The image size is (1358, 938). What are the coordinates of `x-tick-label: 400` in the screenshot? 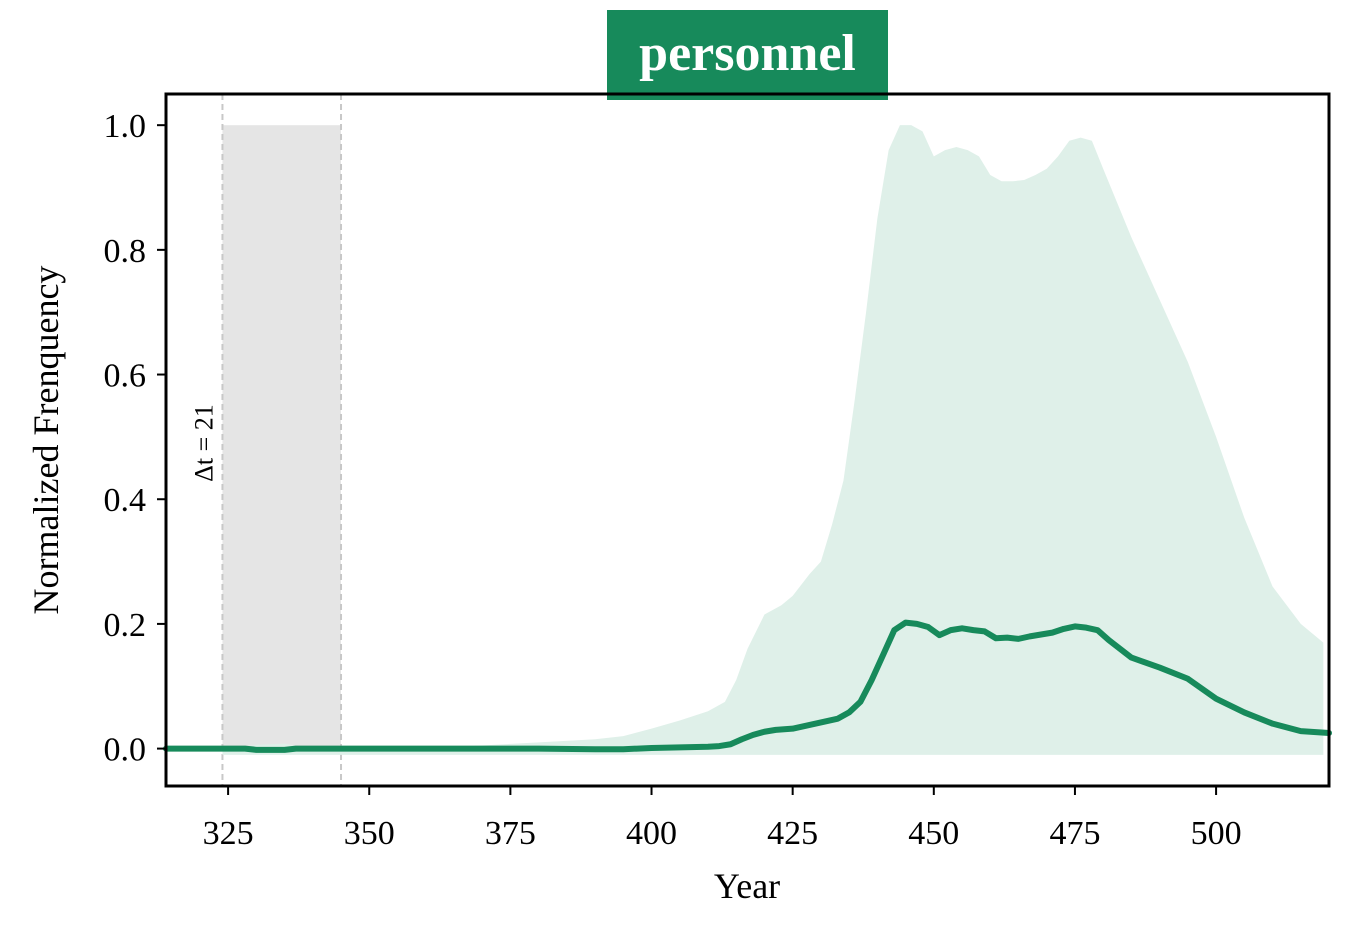 It's located at (651, 833).